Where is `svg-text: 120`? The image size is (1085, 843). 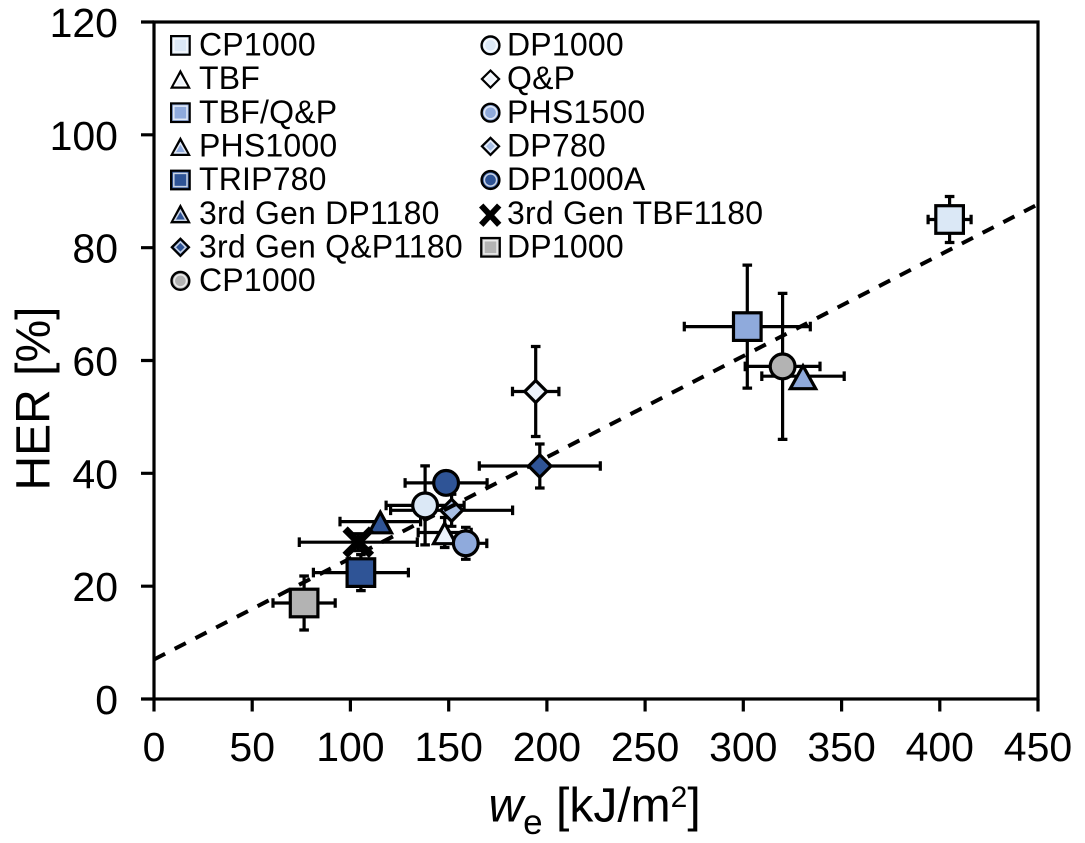
svg-text: 120 is located at coordinates (84, 23).